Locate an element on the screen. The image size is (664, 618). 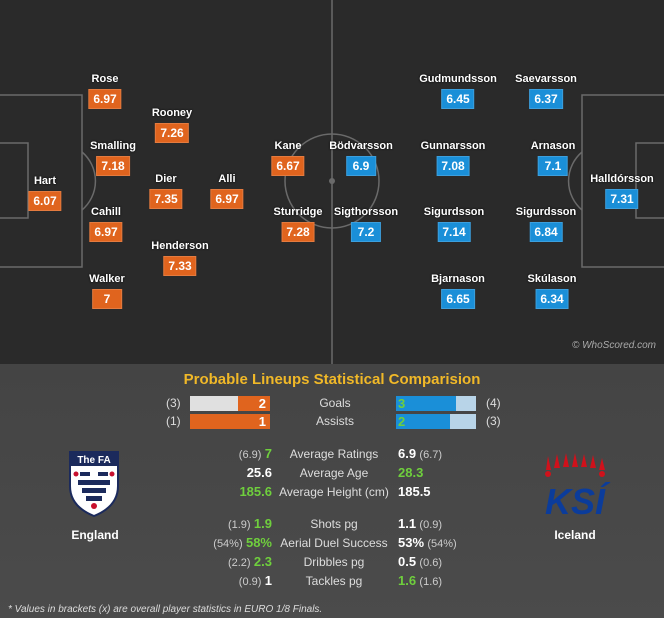
england-player: Henderson 7.33 is located at coordinates (180, 258).